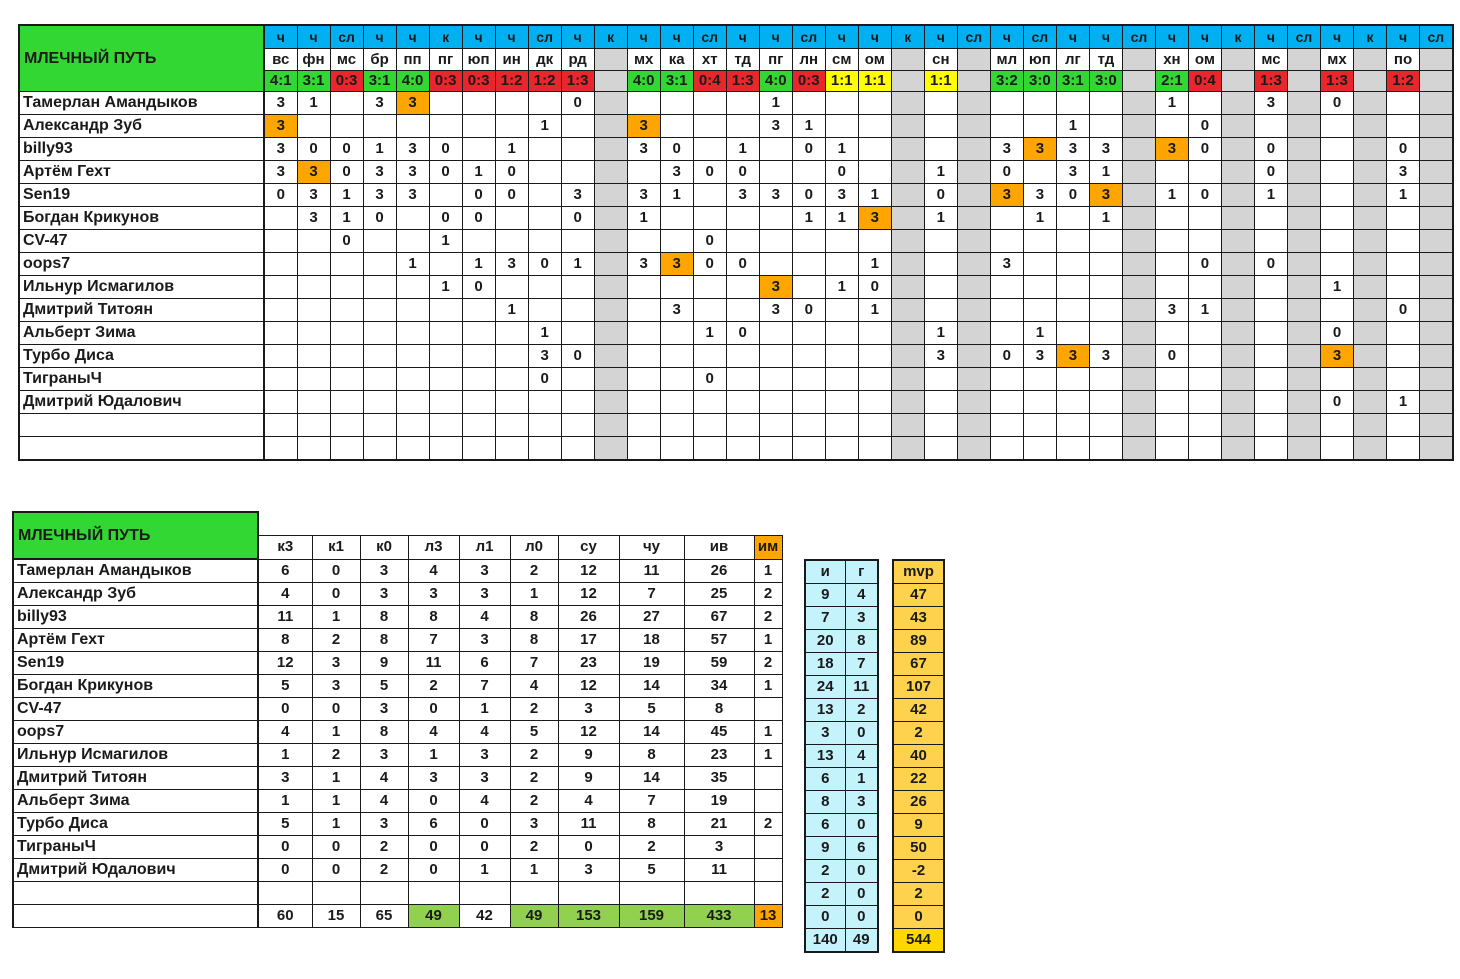 Image resolution: width=1460 pixels, height=979 pixels. Describe the element at coordinates (918, 710) in the screenshot. I see `mvp-cell: 42` at that location.